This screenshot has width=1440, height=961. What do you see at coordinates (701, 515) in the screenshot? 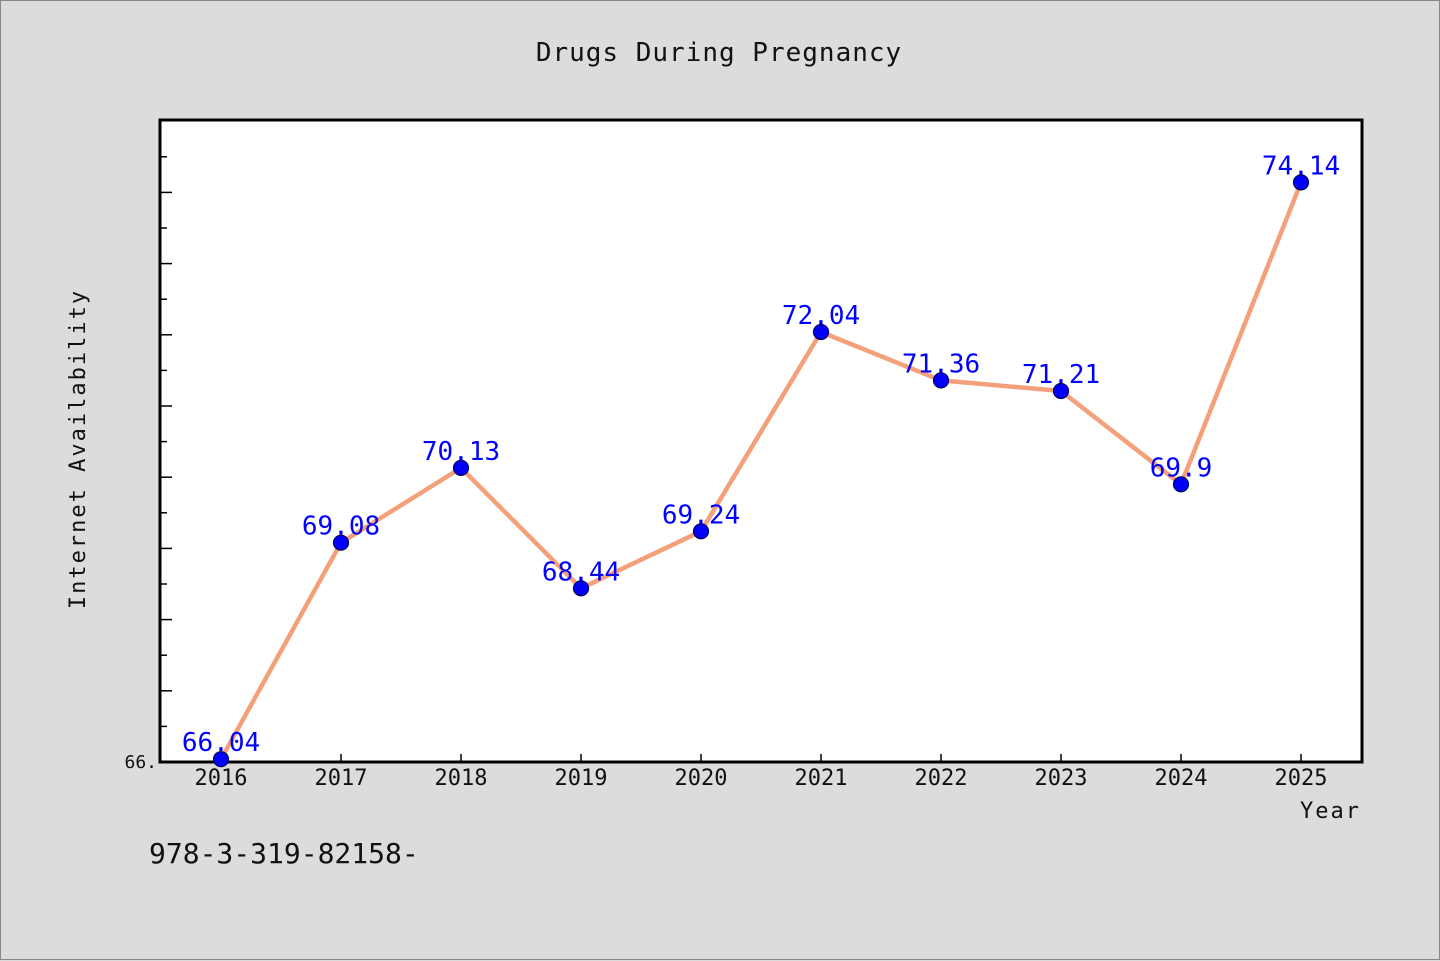
I see `data-label: 69.24` at bounding box center [701, 515].